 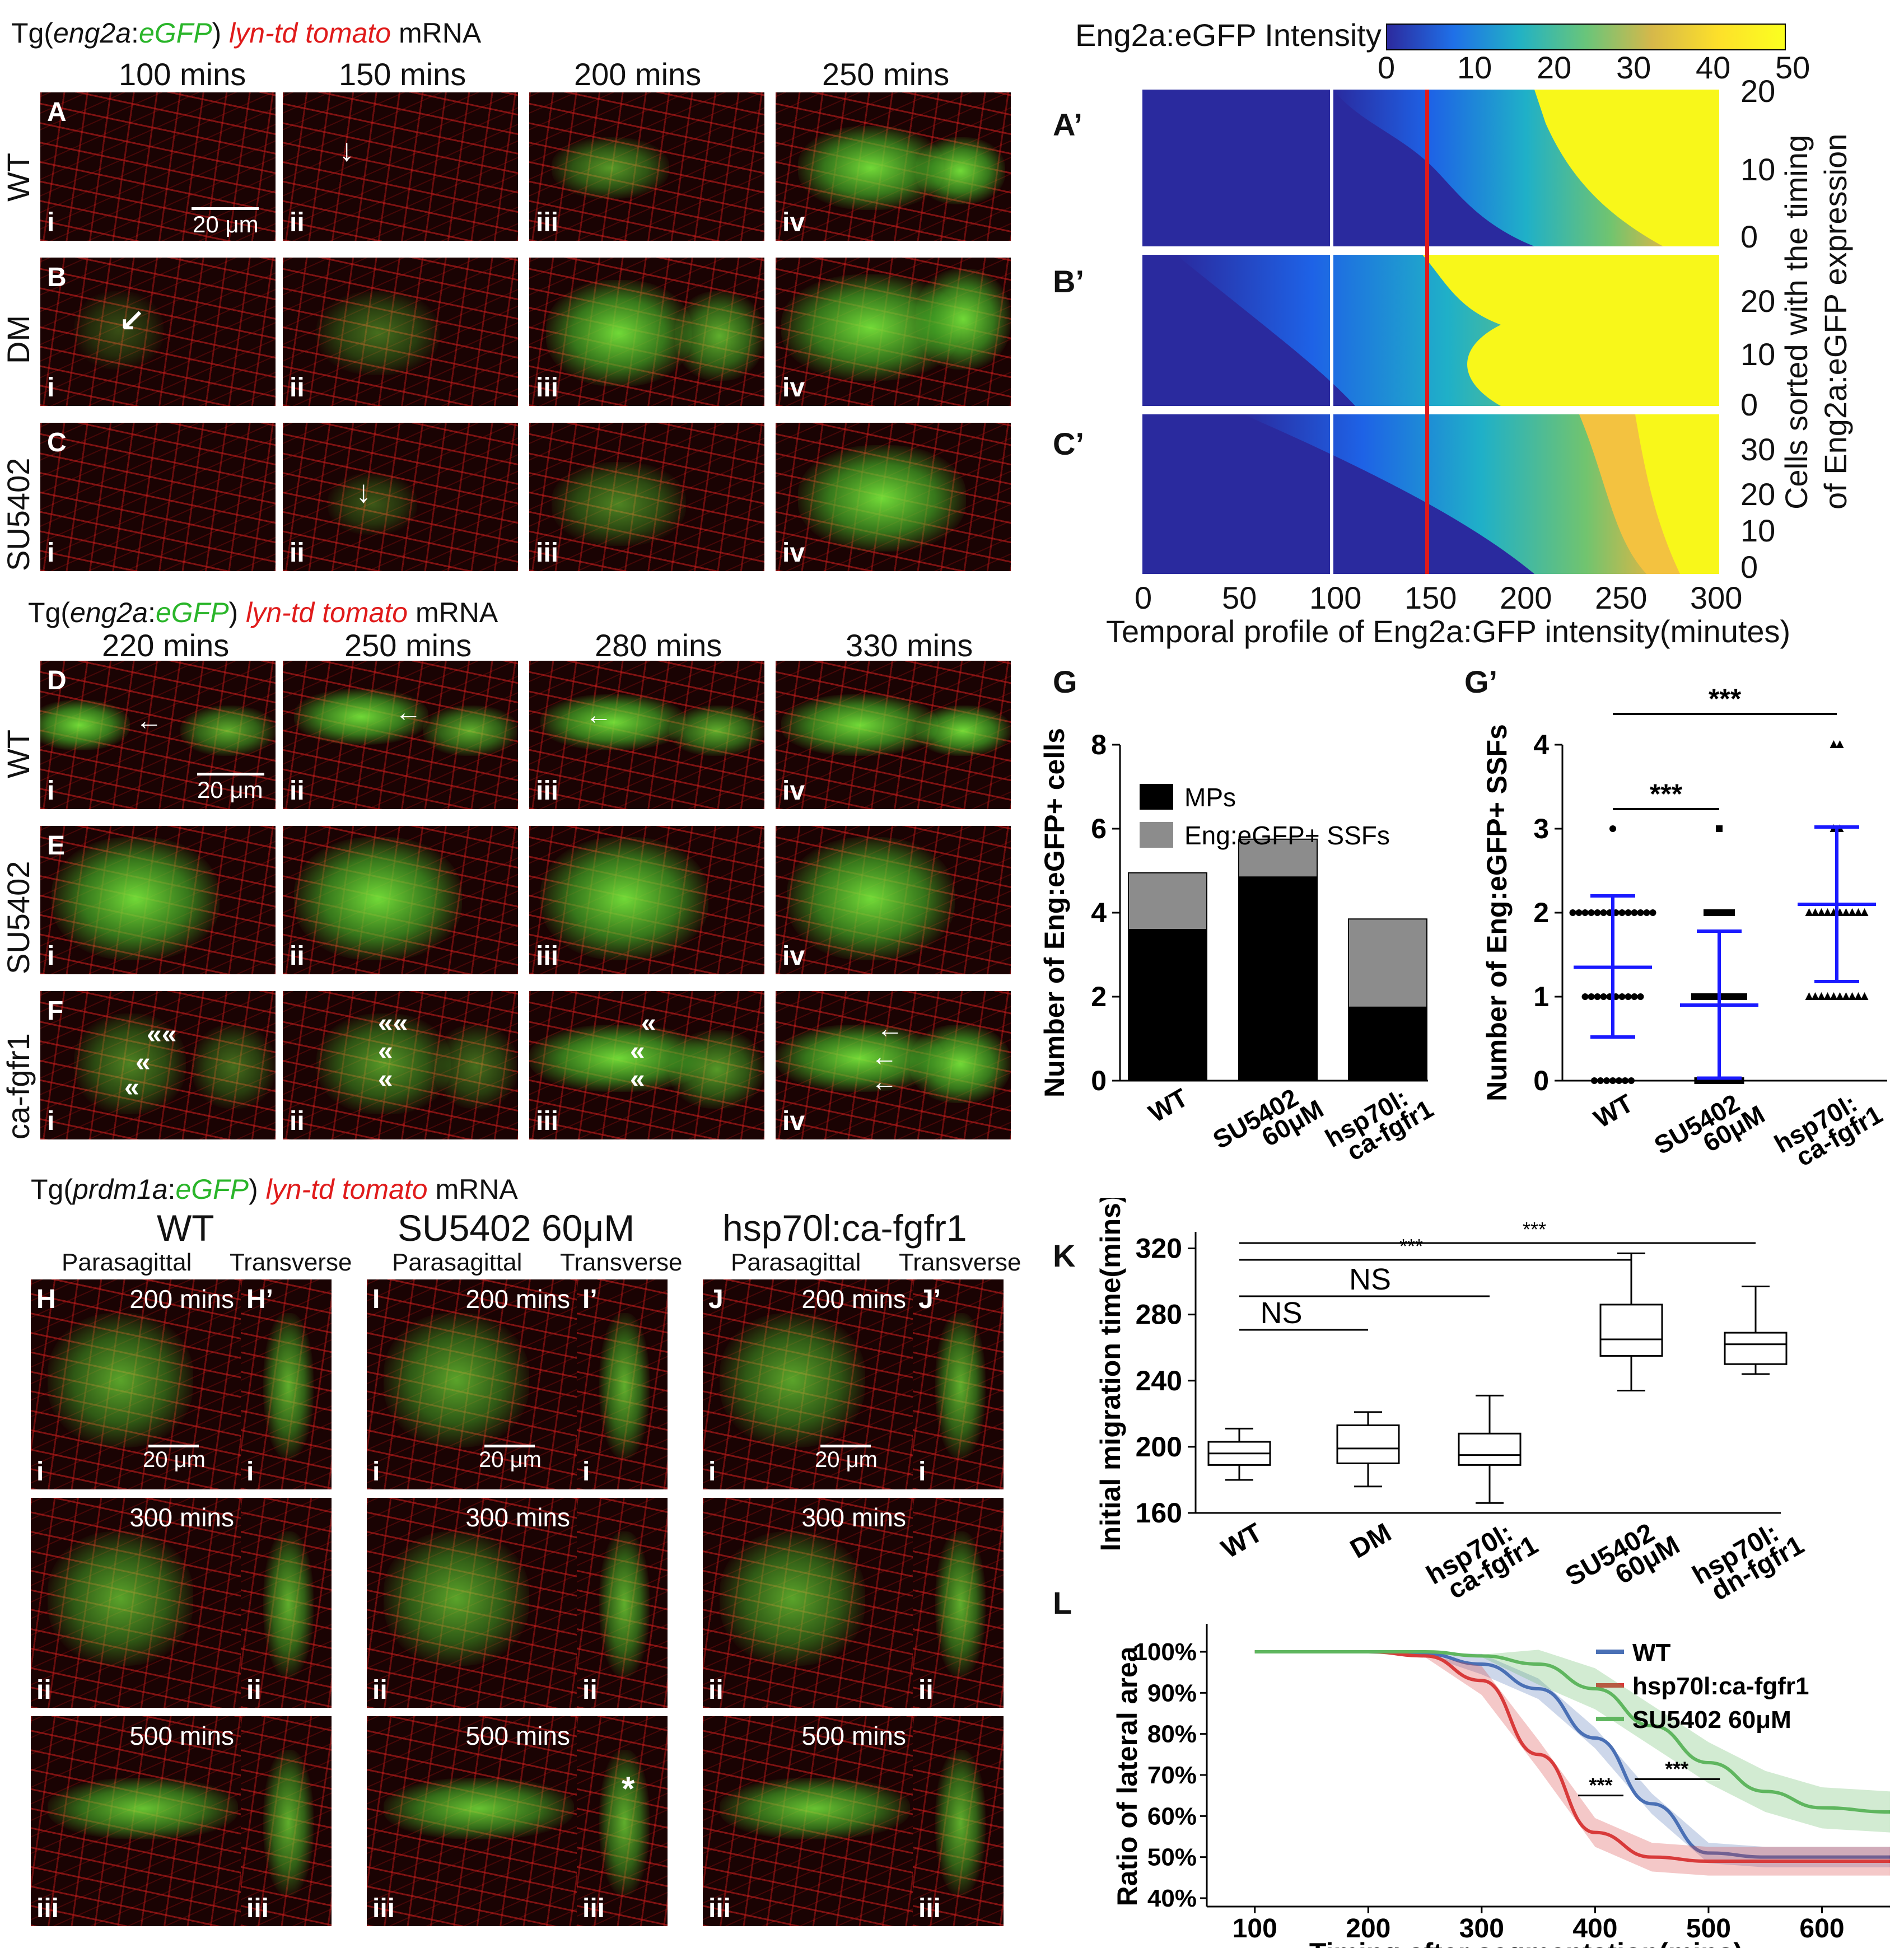 I want to click on time-label-a1: 100 mins, so click(x=183, y=74).